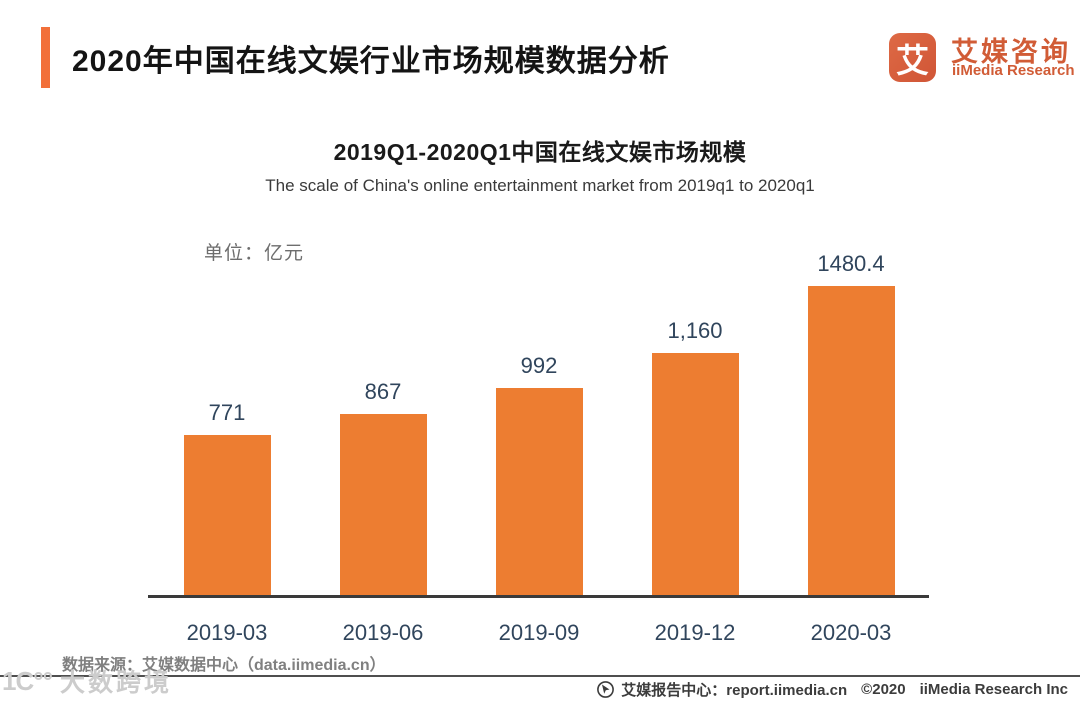 The image size is (1080, 702). I want to click on title-accent-bar, so click(45, 57).